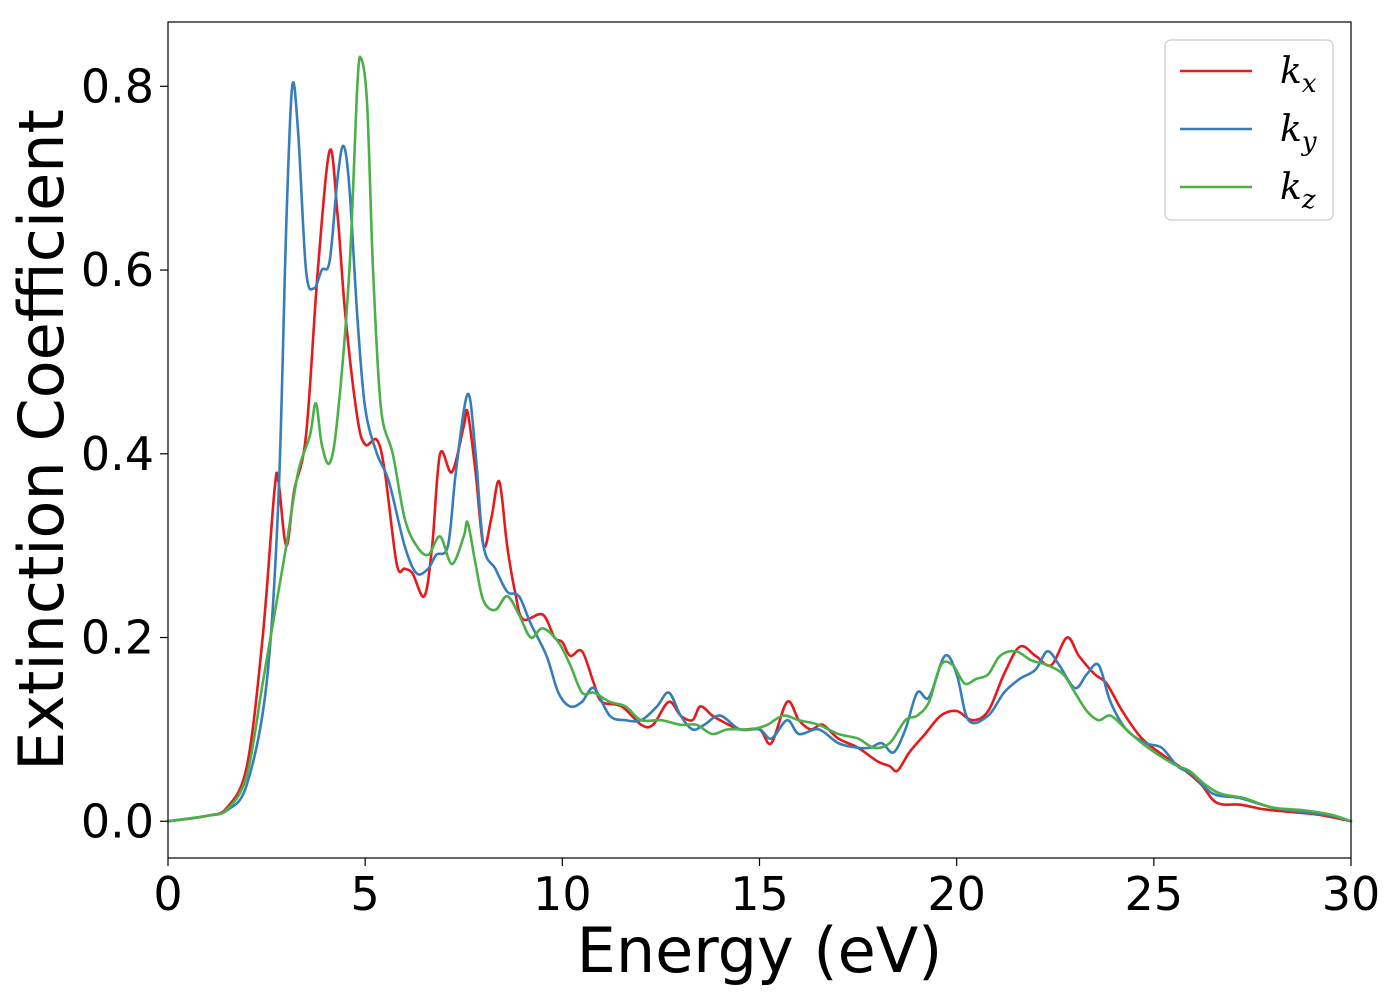 This screenshot has width=1400, height=1005. I want to click on legend-subscript: z, so click(1308, 200).